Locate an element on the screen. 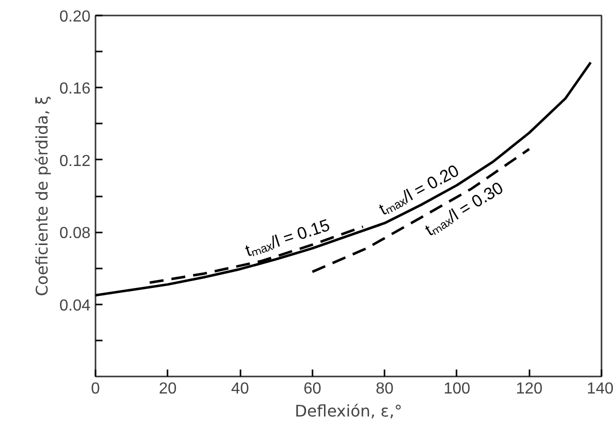 The height and width of the screenshot is (438, 613). y-axis-title: Coeficiente de pérdida, ξ is located at coordinates (42, 196).